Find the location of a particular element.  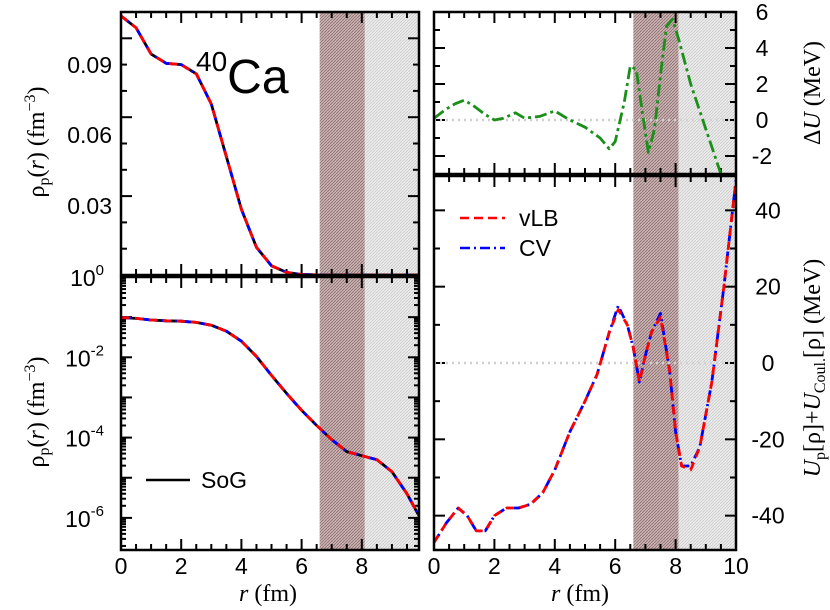

curves-tr is located at coordinates (585, 95).